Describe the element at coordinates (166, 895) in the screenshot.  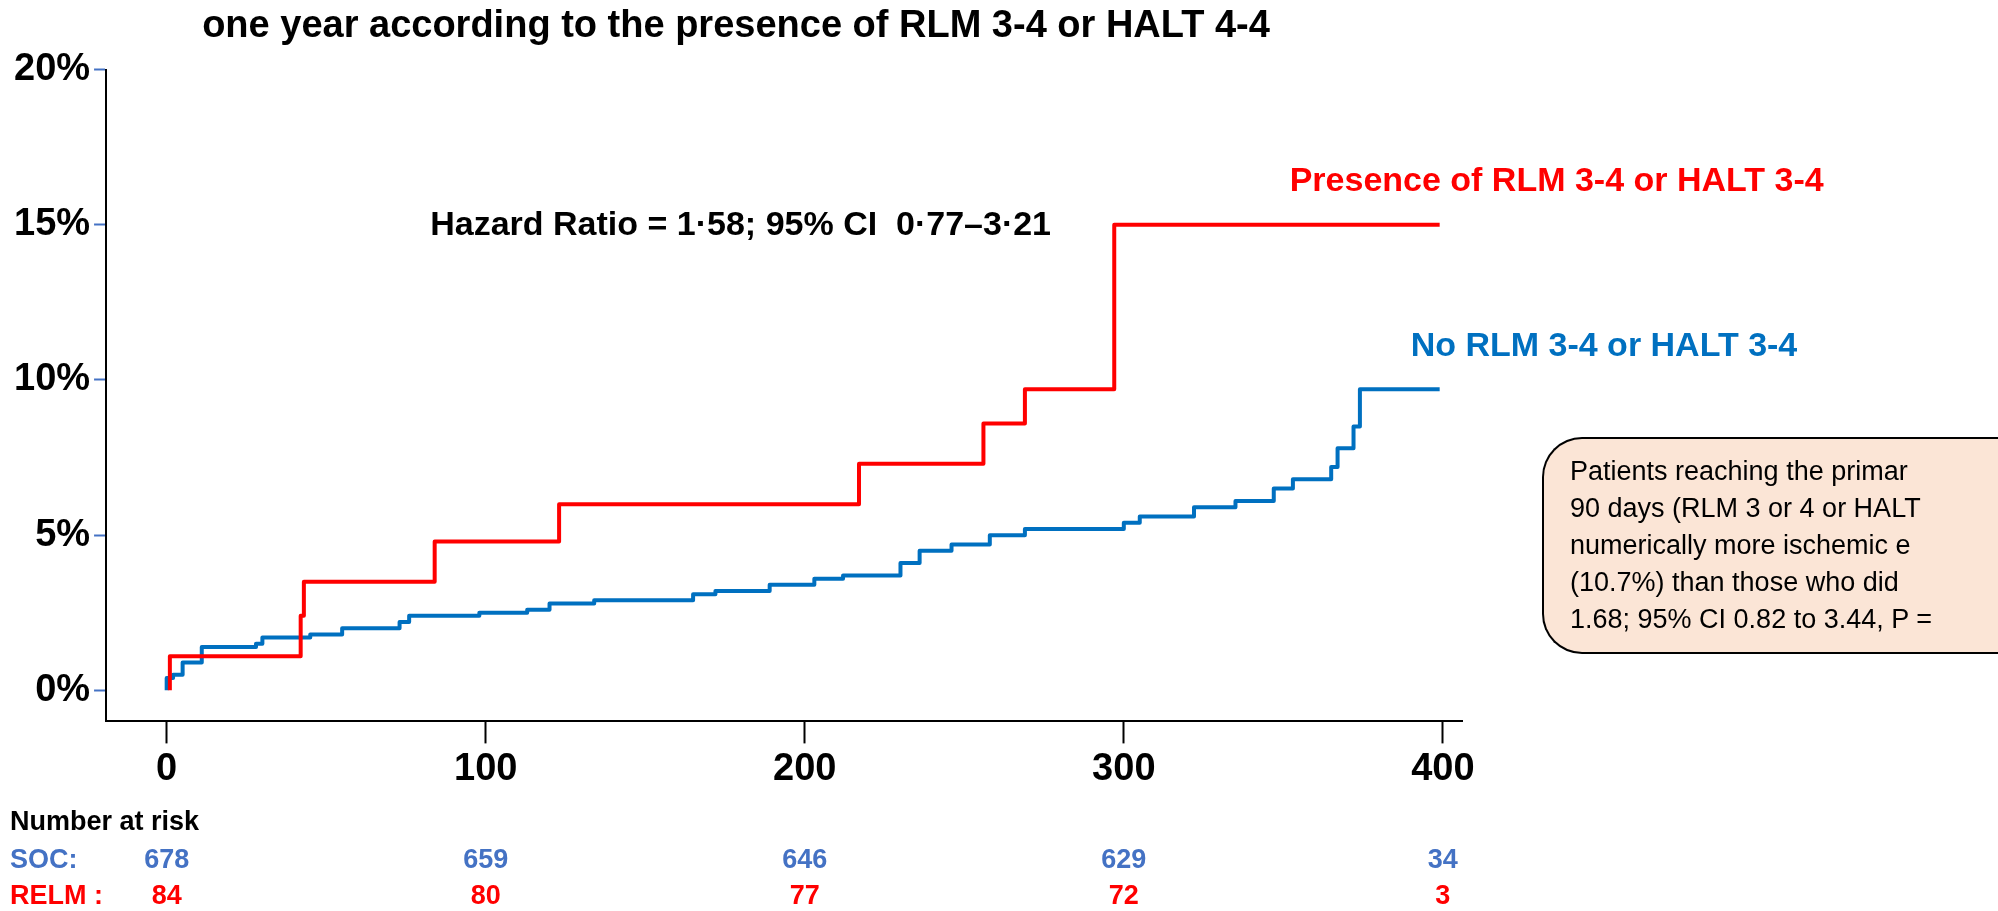
I see `text: 84` at that location.